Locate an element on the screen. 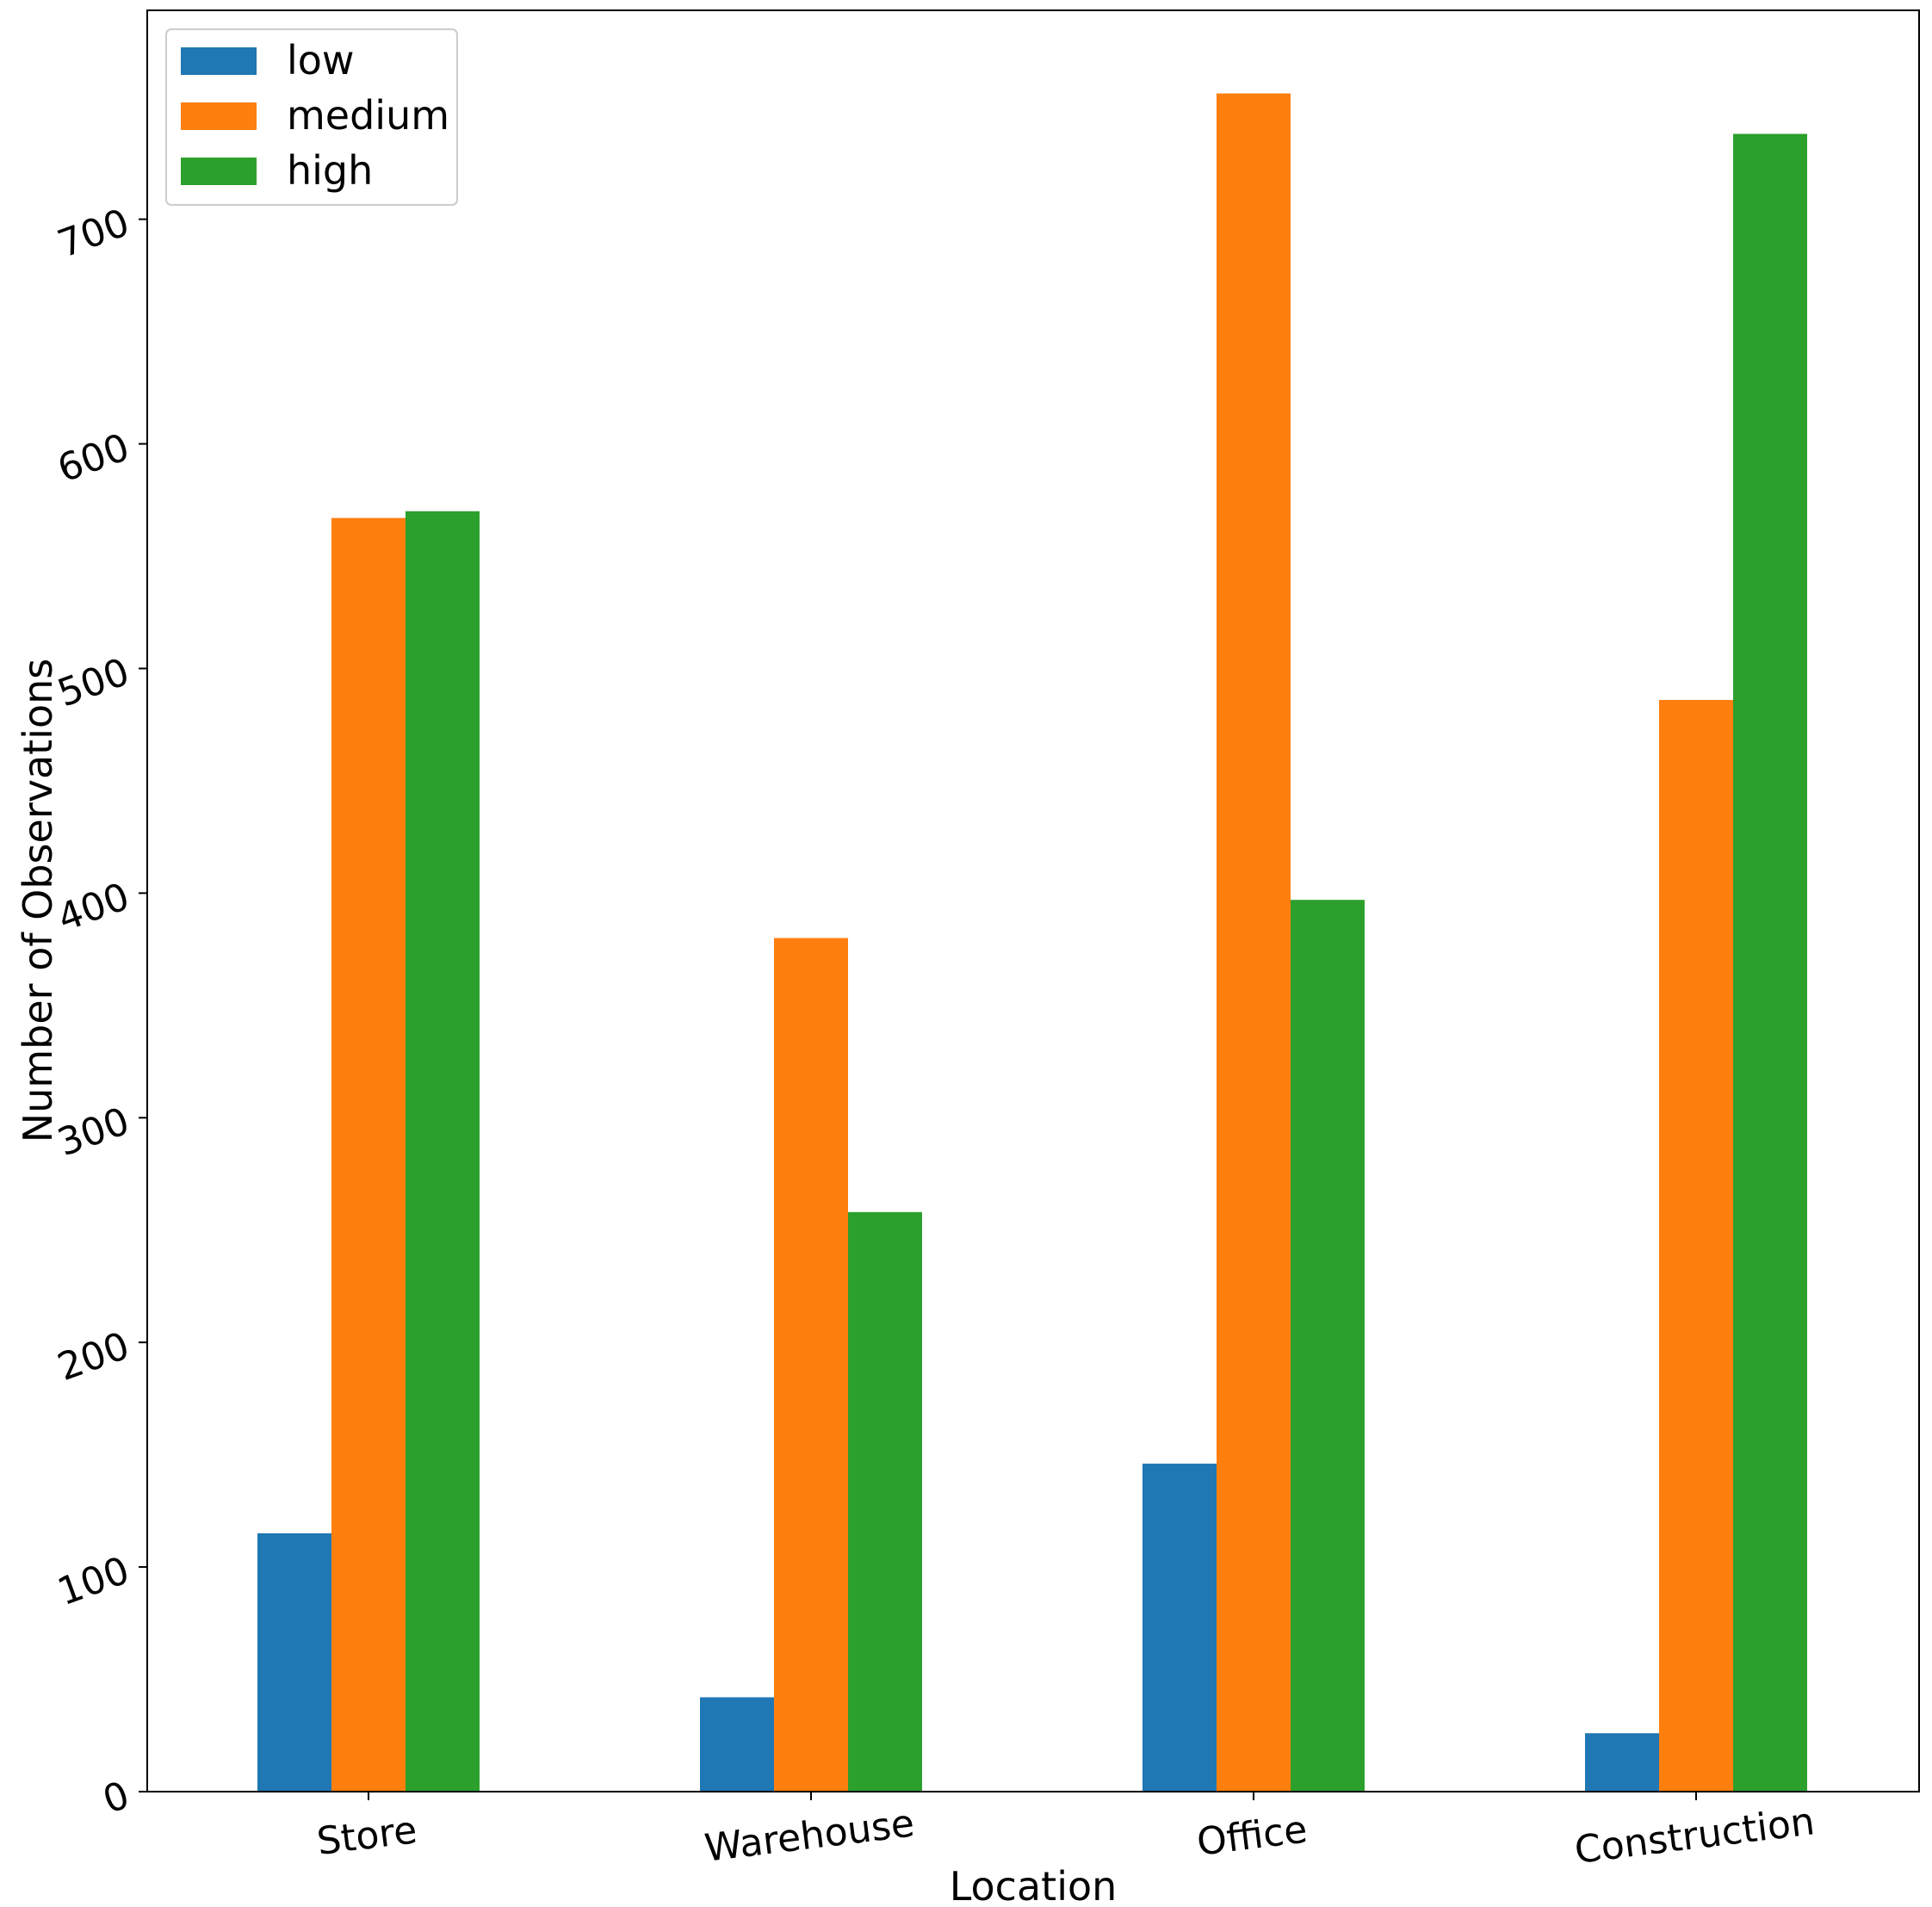  bar-warehouse-high is located at coordinates (885, 1502).